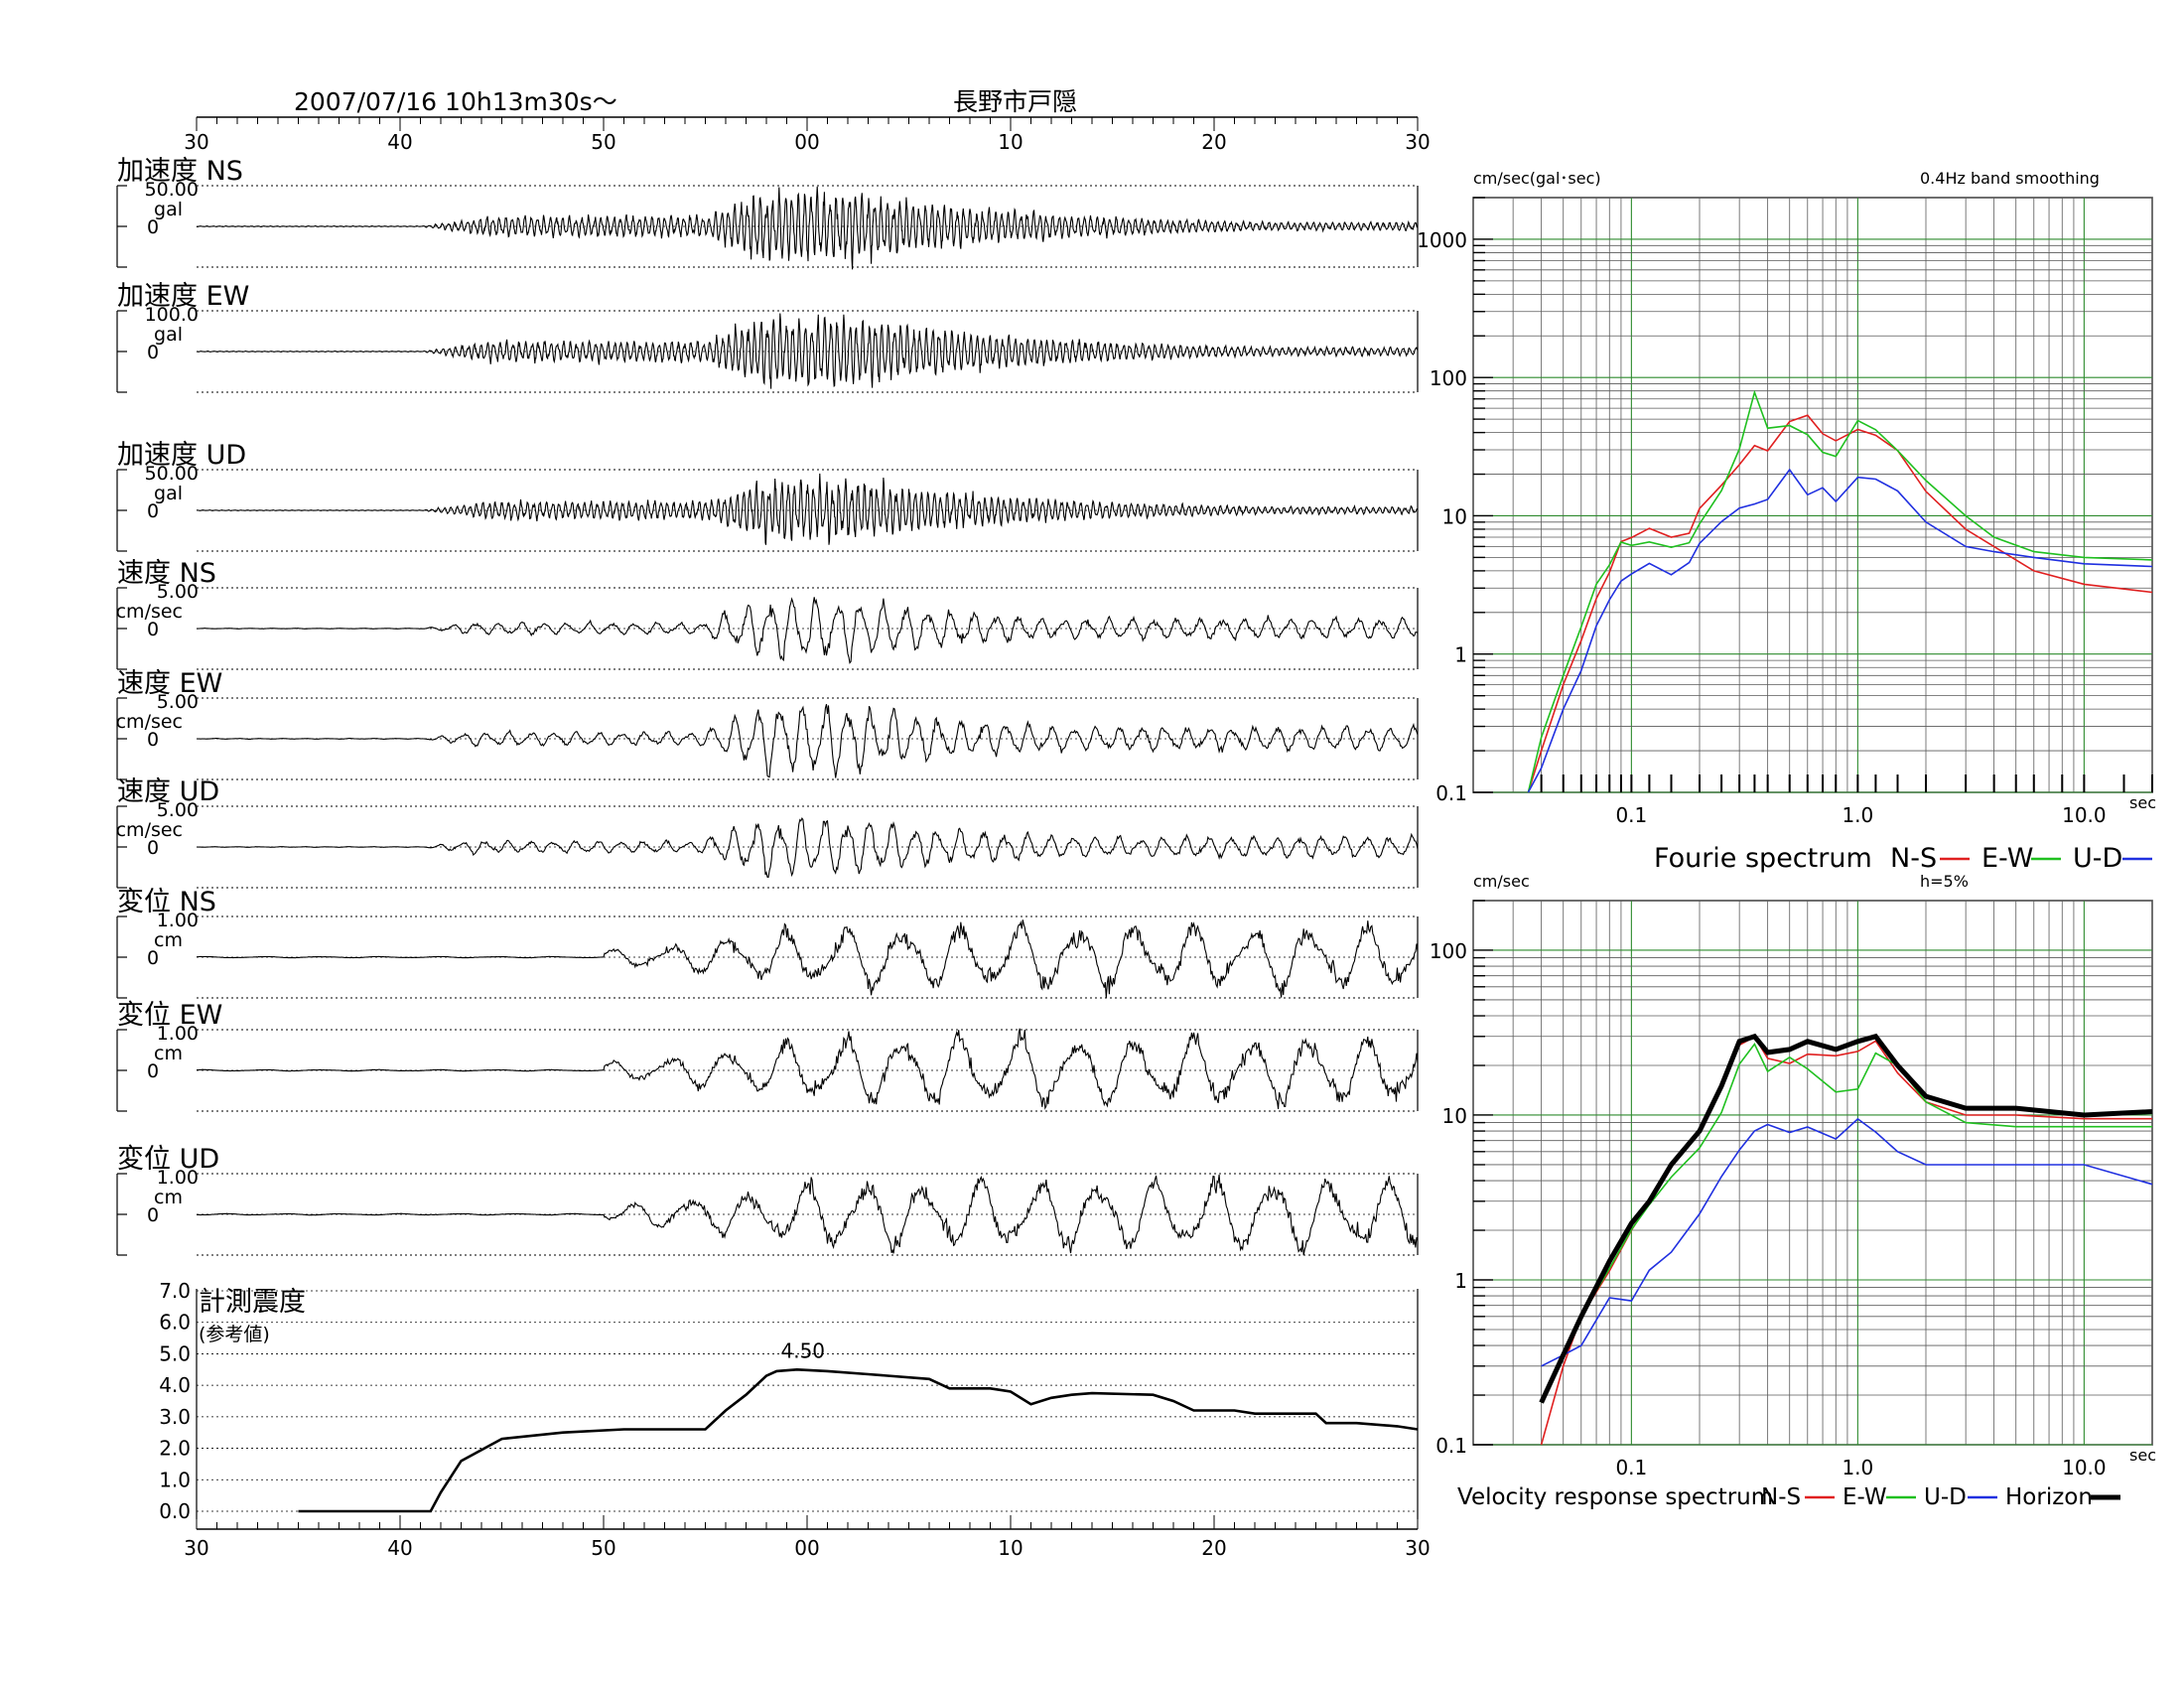 The height and width of the screenshot is (1688, 2184). I want to click on top-axis-tick-label: 30, so click(1417, 142).